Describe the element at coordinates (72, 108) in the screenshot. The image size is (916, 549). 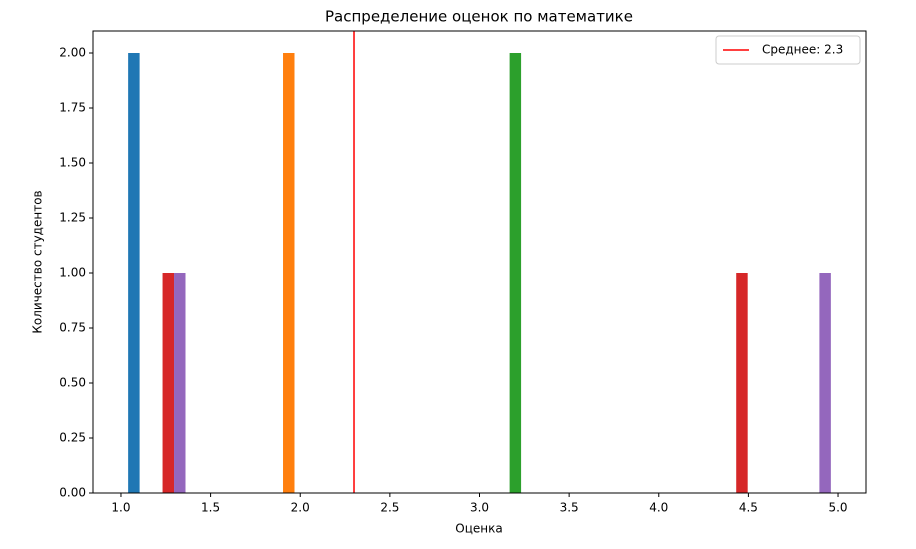
I see `y-tick-label: 1.75` at that location.